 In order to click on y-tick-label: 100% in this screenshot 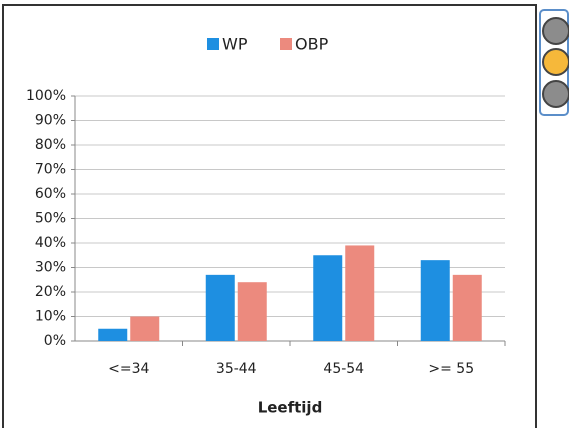, I will do `click(46, 96)`.